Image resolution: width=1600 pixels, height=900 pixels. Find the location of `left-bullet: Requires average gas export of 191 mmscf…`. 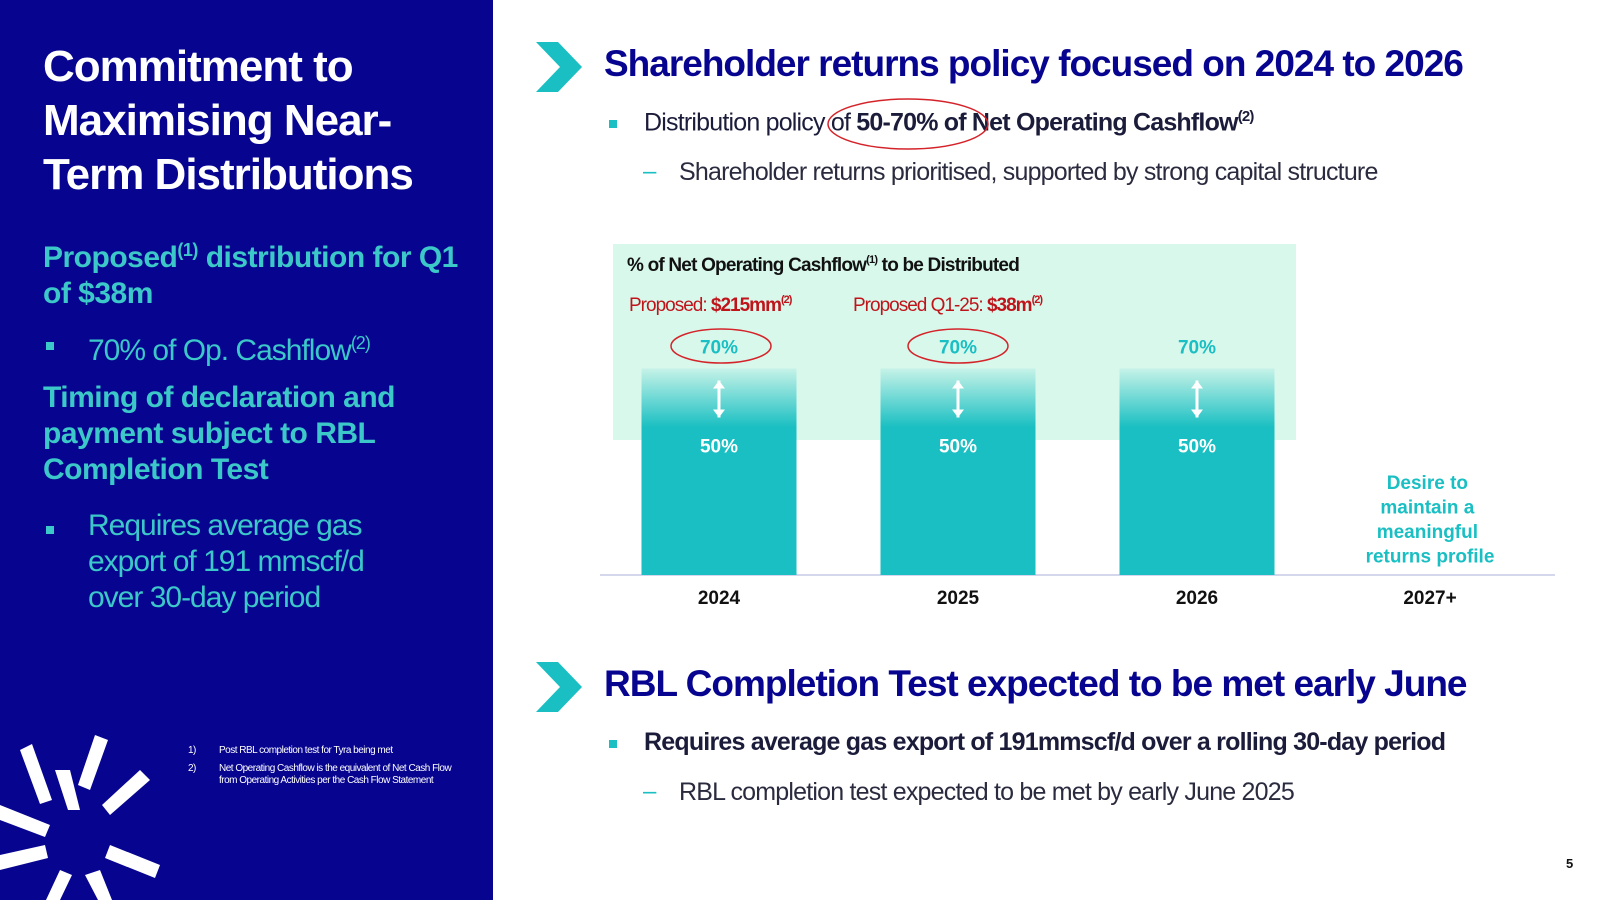

left-bullet: Requires average gas export of 191 mmscf… is located at coordinates (226, 561).